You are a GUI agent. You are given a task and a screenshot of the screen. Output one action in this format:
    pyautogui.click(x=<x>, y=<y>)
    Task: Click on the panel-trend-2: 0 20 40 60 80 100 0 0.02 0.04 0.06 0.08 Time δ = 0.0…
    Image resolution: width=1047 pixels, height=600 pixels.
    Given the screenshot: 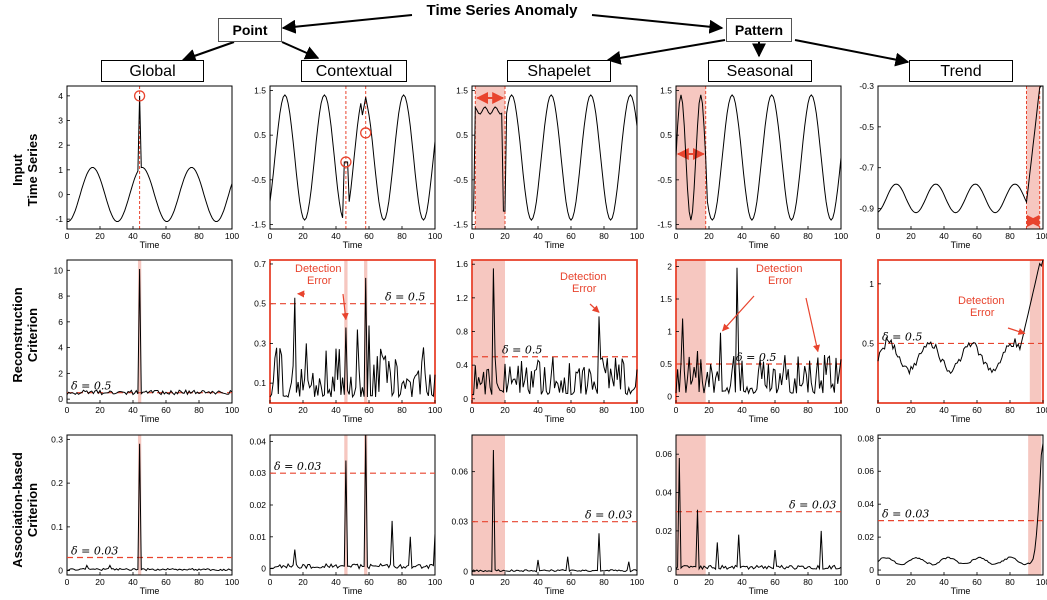 What is the action you would take?
    pyautogui.click(x=952, y=514)
    